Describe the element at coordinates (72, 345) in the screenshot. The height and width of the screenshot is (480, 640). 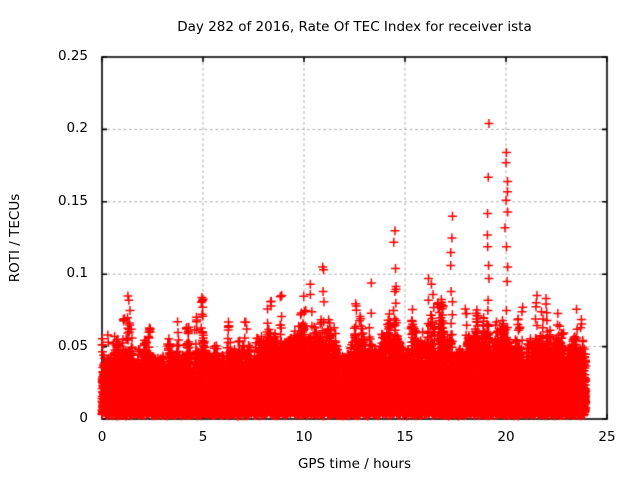
I see `y-tick-label: 0.05` at that location.